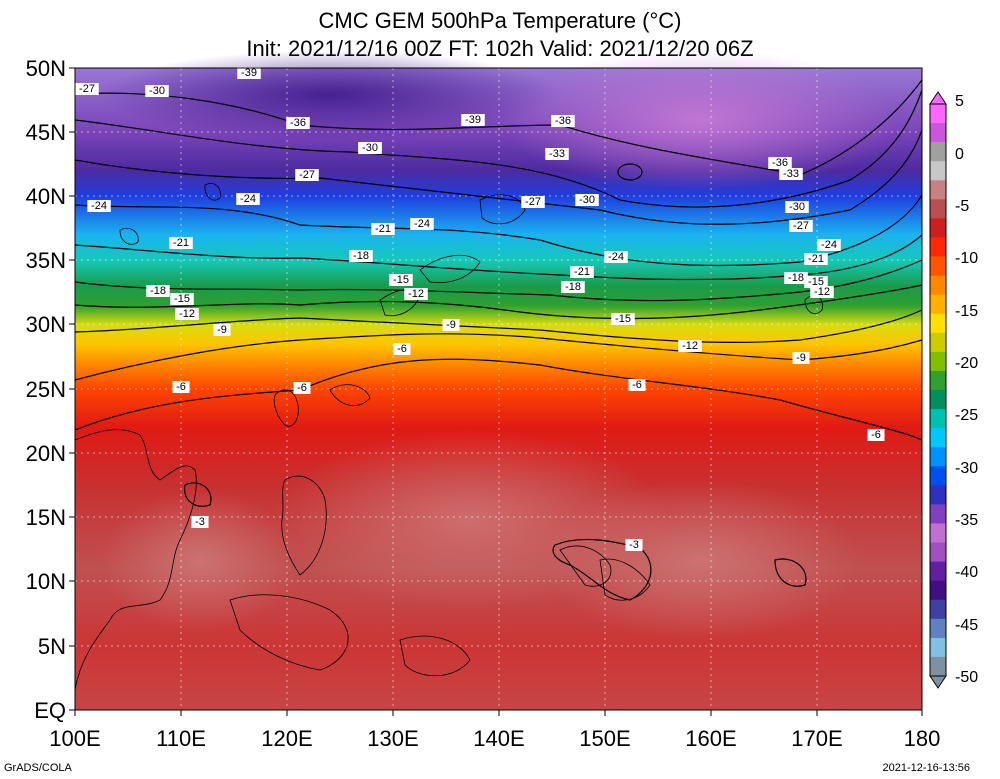 This screenshot has height=779, width=1000. Describe the element at coordinates (711, 738) in the screenshot. I see `lon-label: 160E` at that location.